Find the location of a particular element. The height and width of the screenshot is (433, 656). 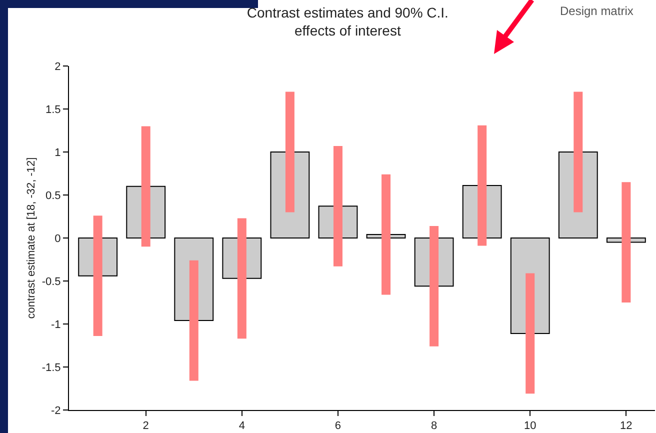

y-axis-title: contrast estimate at [18, -32, -12] is located at coordinates (31, 238).